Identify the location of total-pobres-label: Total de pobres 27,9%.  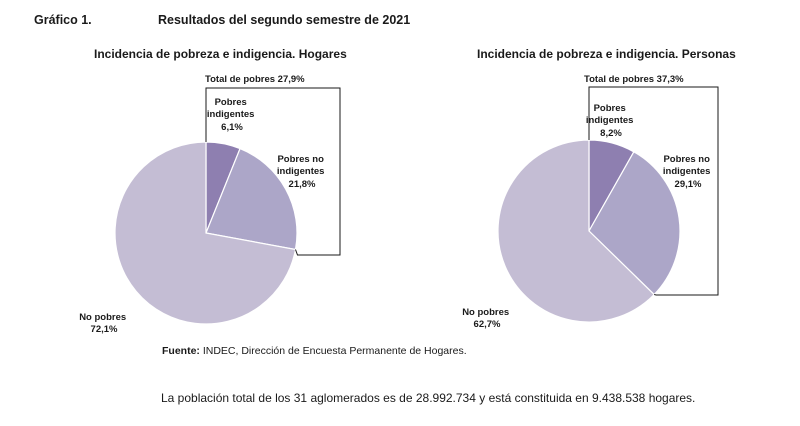
(255, 79).